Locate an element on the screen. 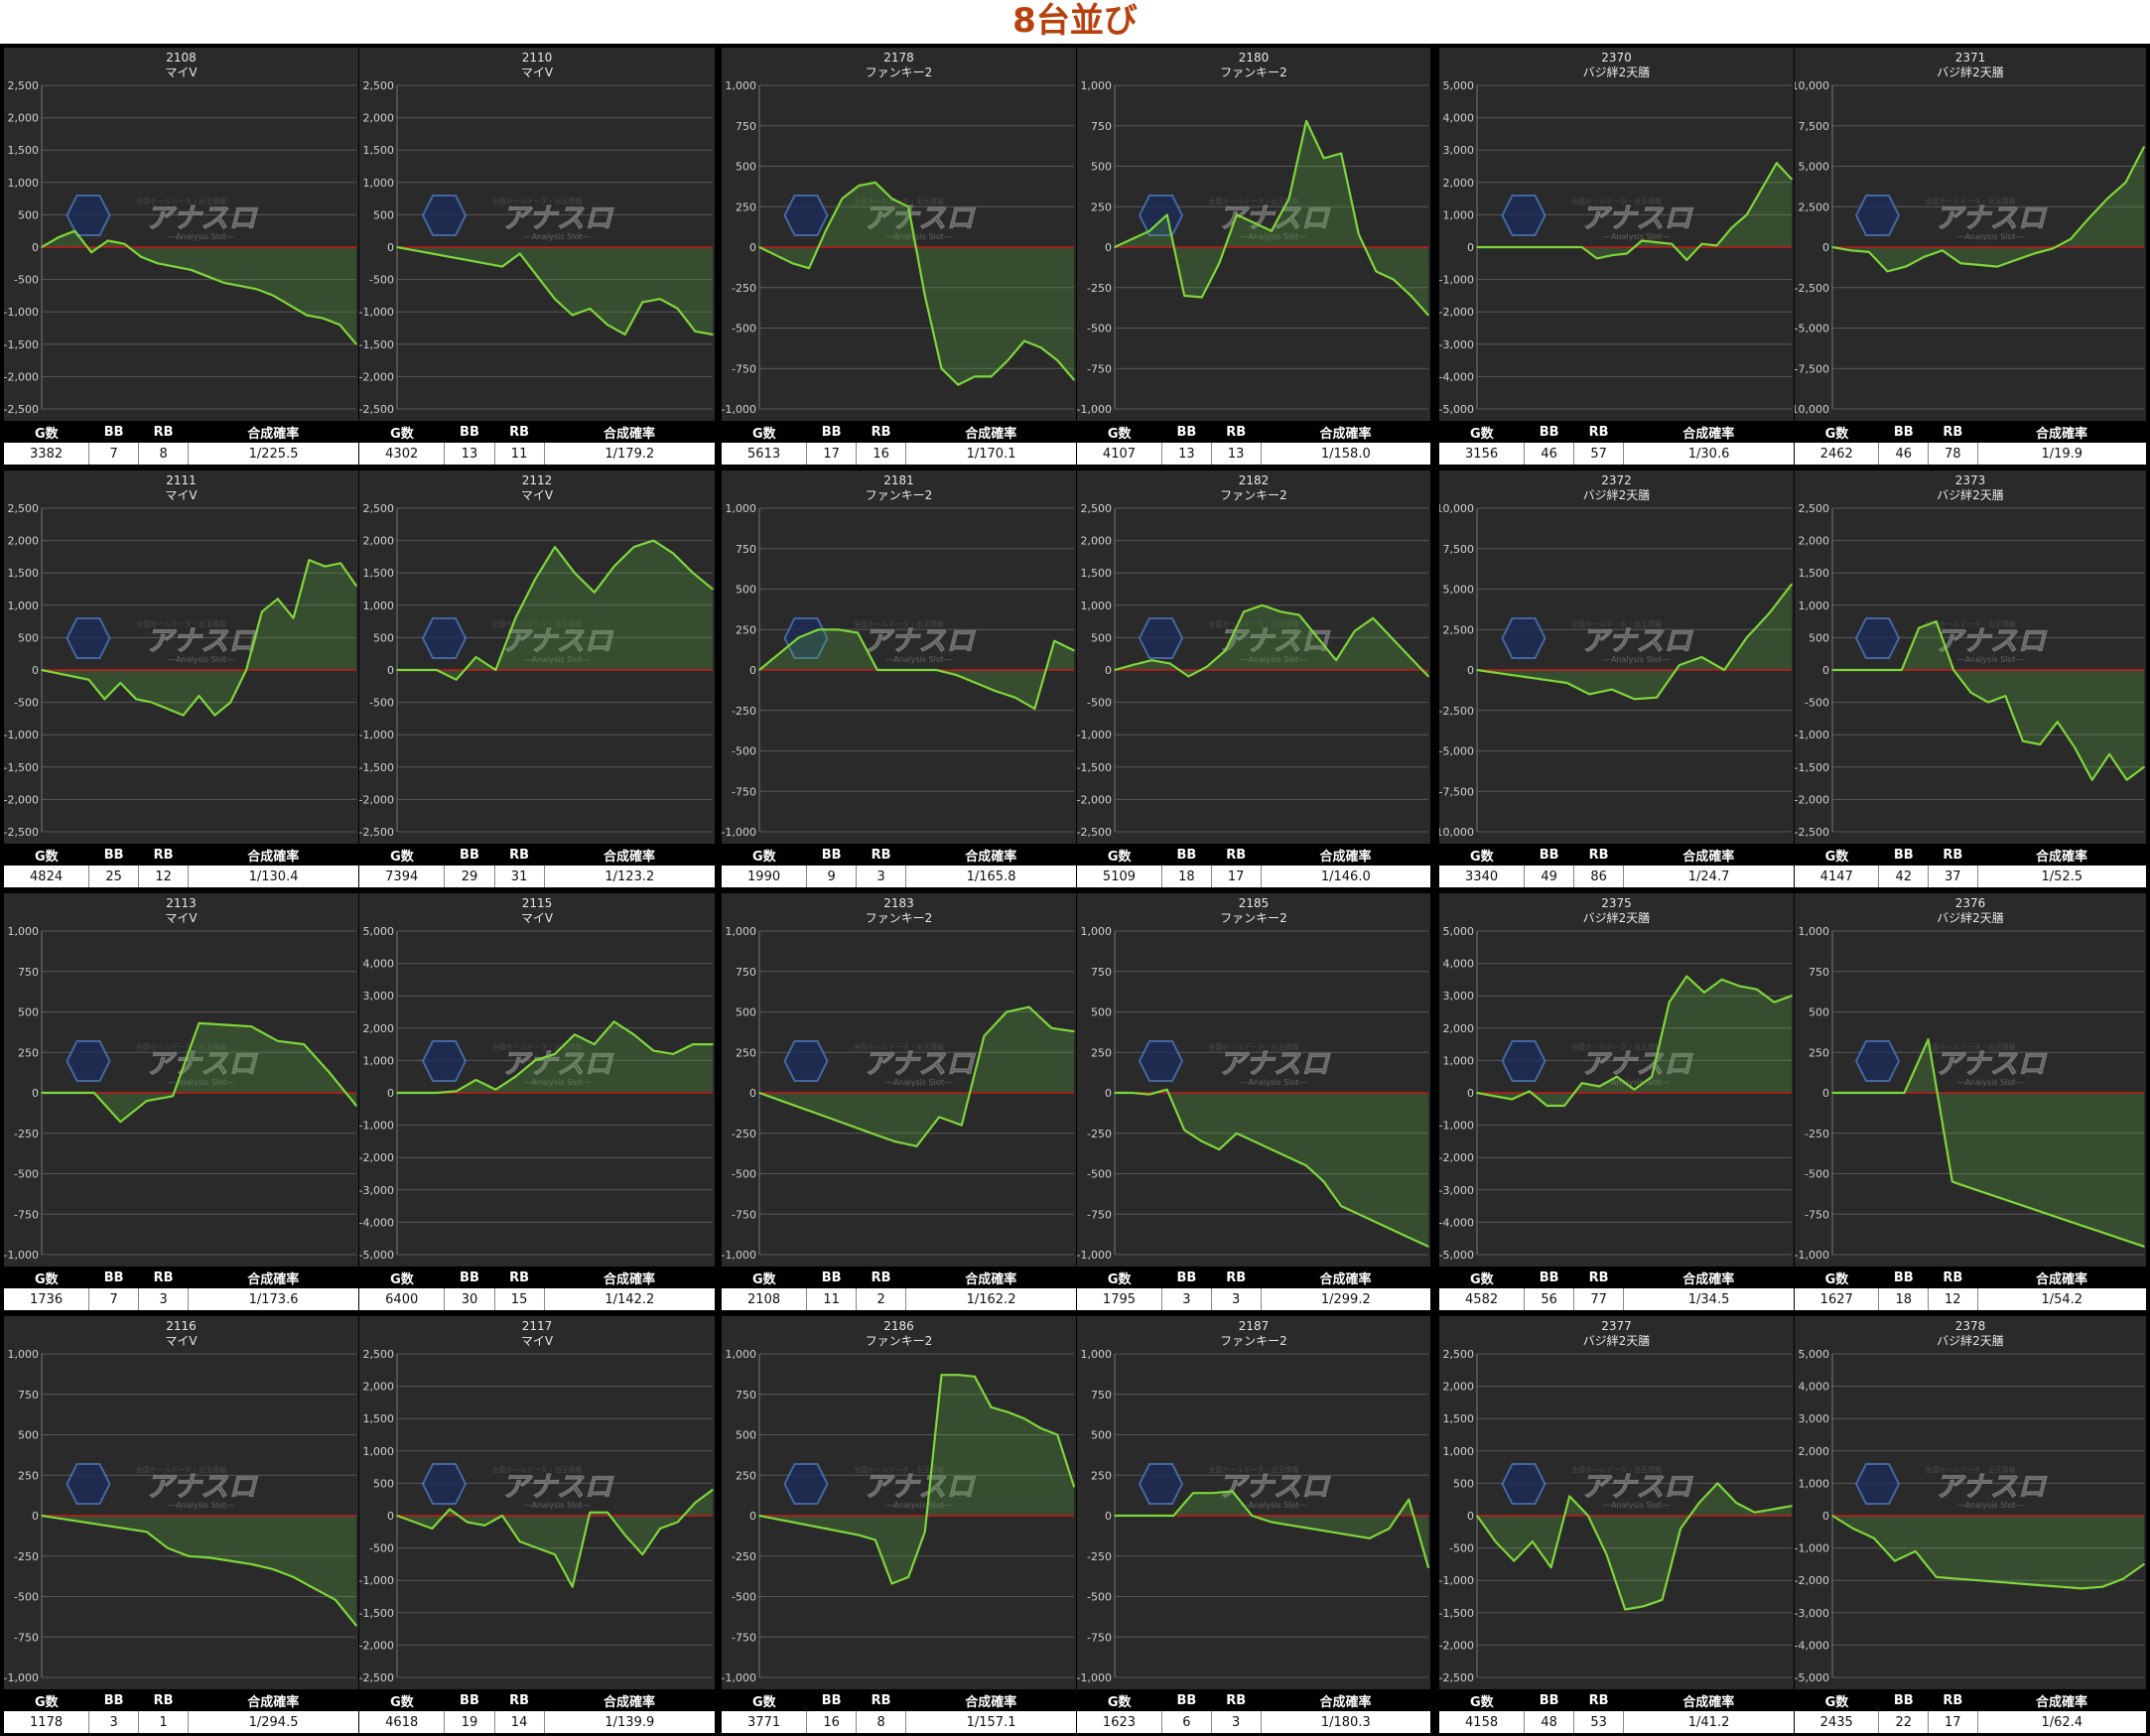 This screenshot has width=2150, height=1736. y-tick-label: -3,000 is located at coordinates (1812, 1613).